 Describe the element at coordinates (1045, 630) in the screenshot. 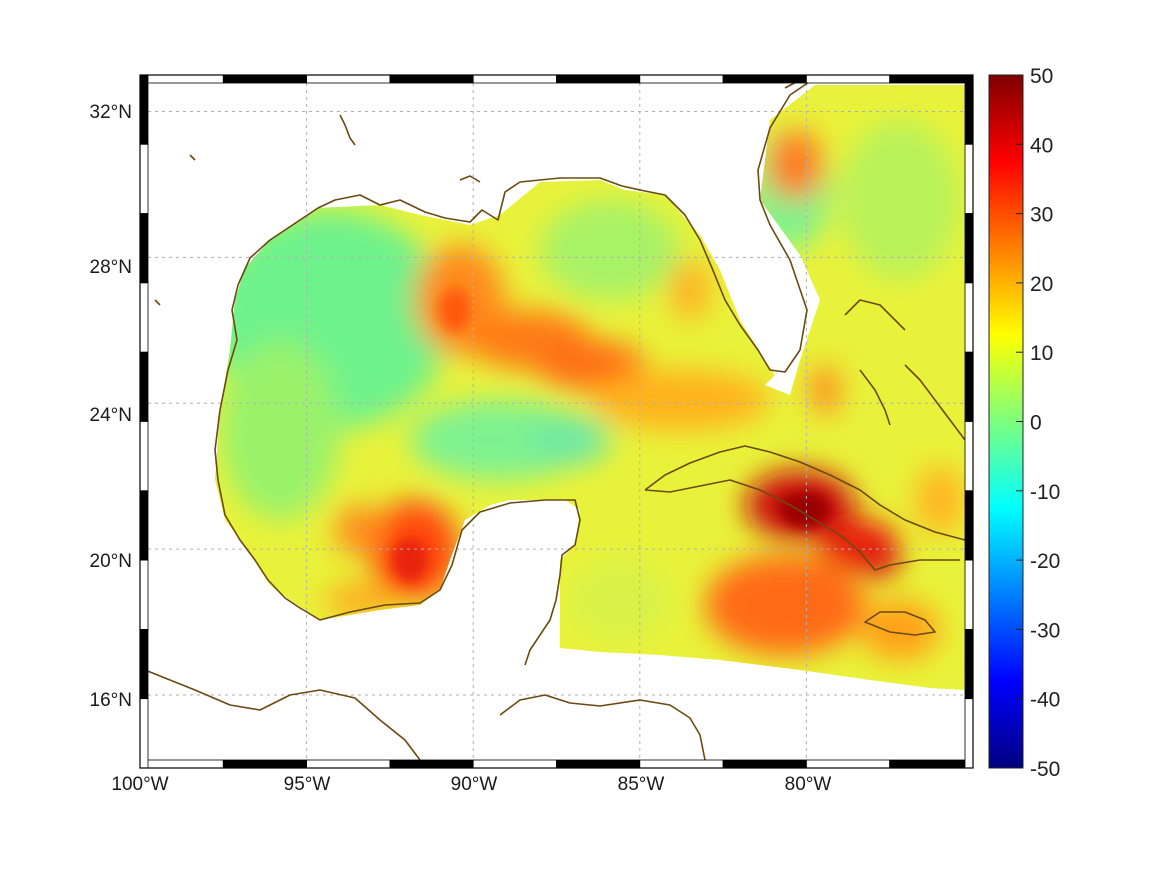

I see `colorbar-tick-label: -30` at that location.